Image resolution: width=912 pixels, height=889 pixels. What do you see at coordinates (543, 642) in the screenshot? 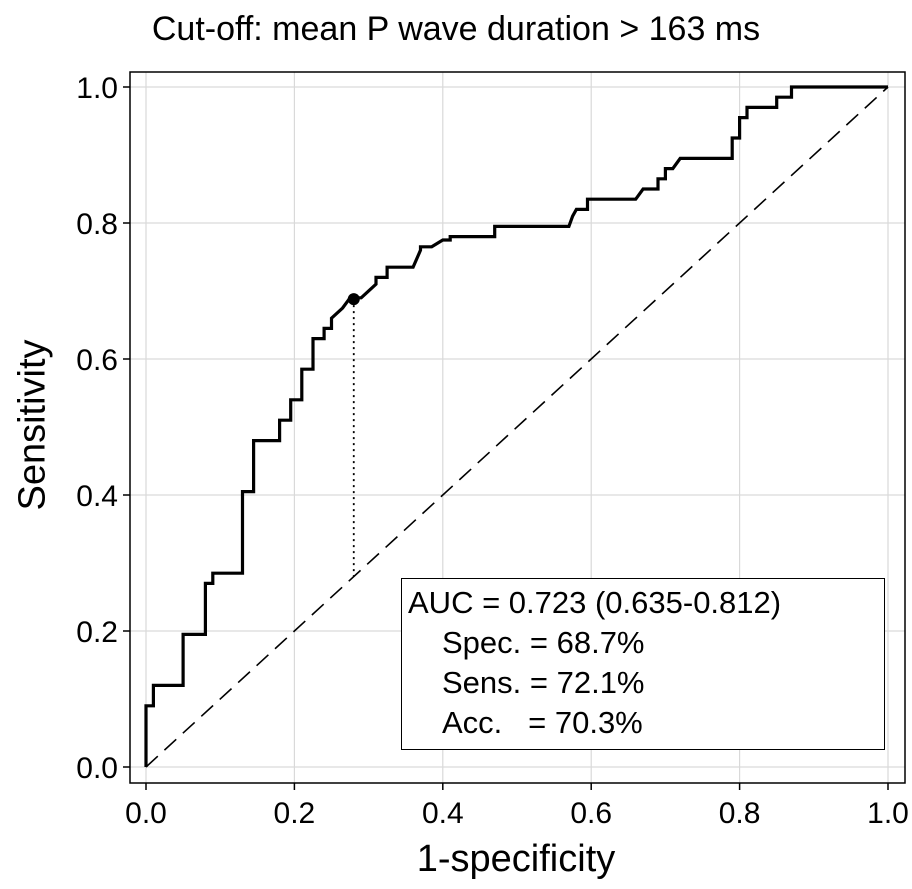
I see `legend-spec: Spec. = 68.7%` at bounding box center [543, 642].